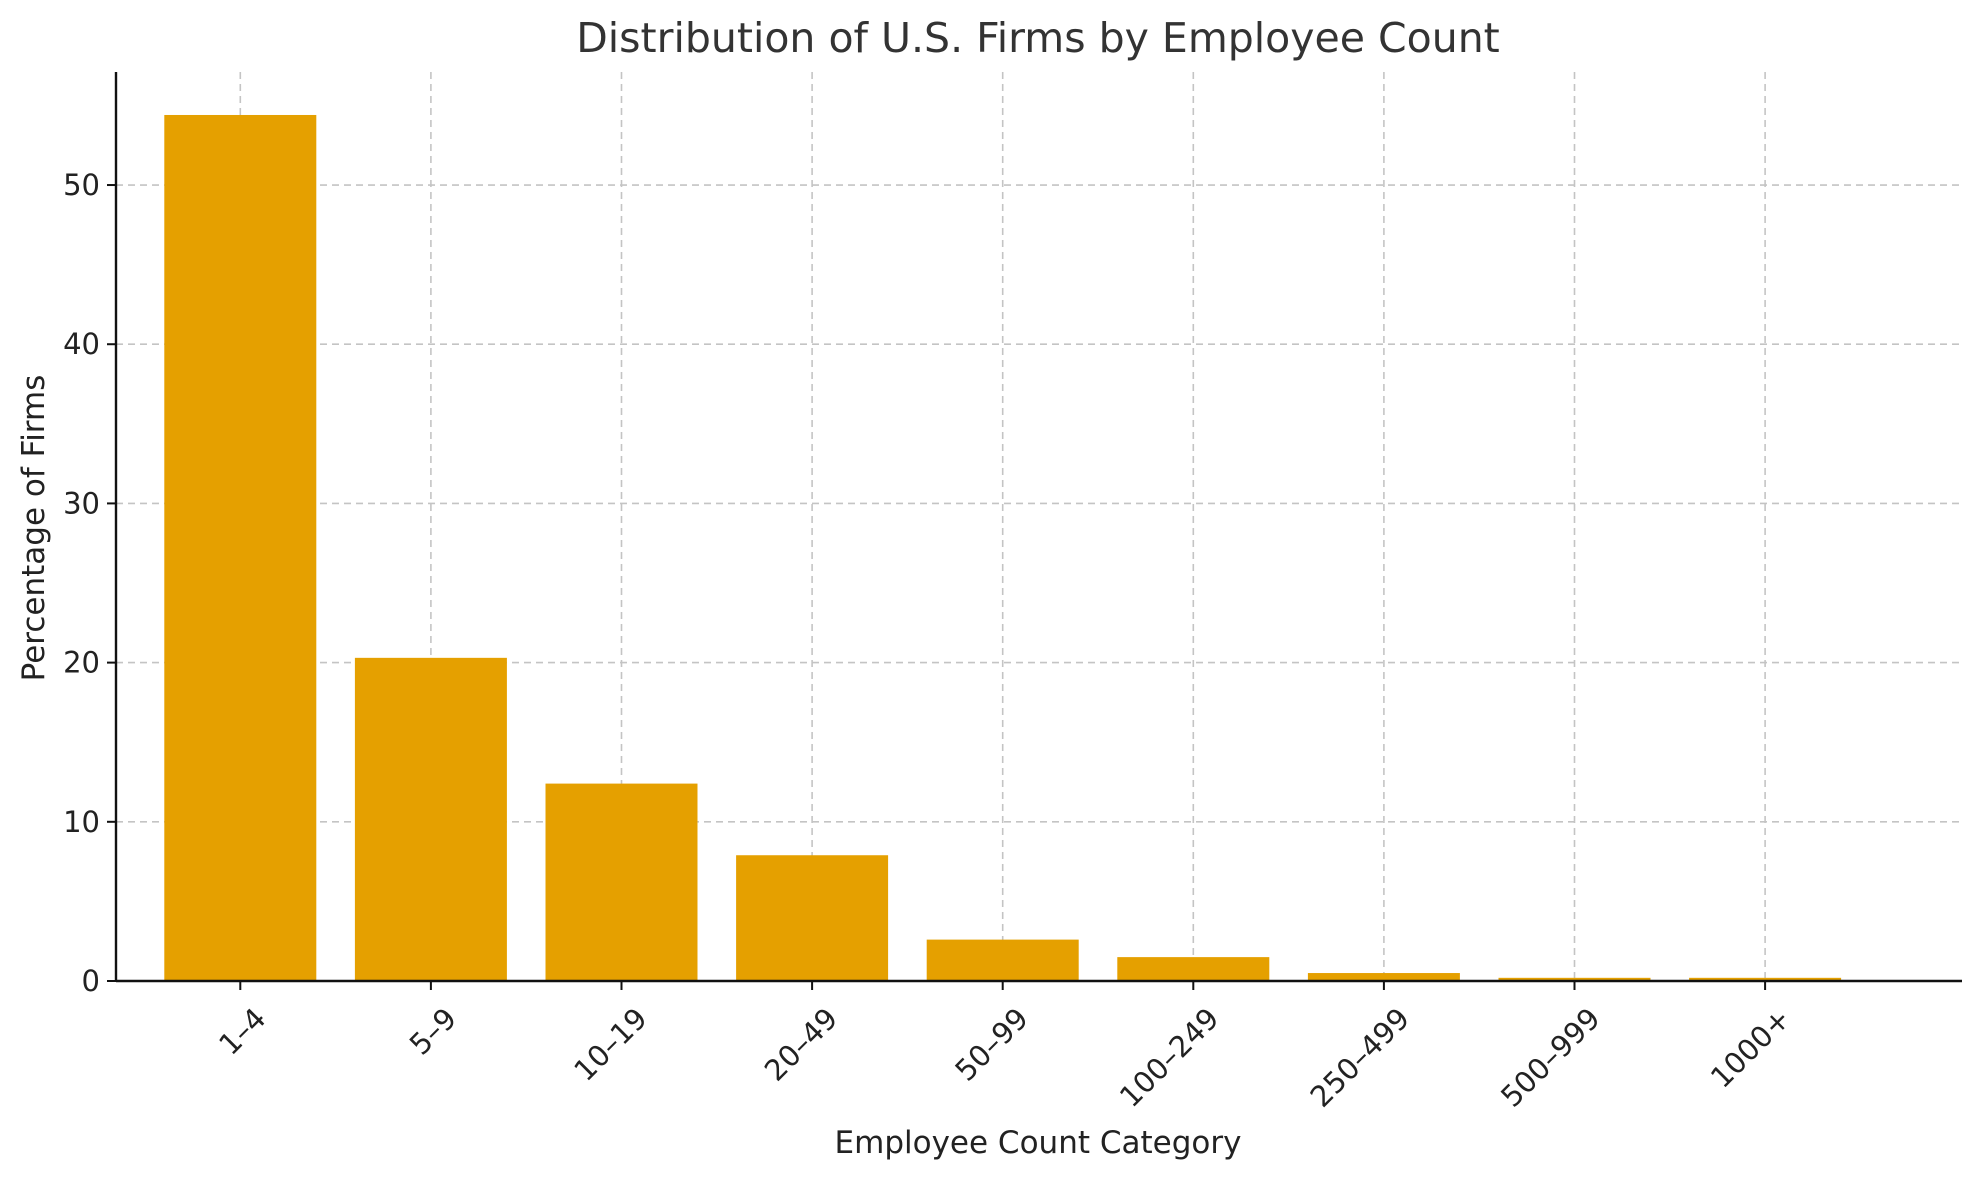 This screenshot has width=1979, height=1180. Describe the element at coordinates (433, 1031) in the screenshot. I see `x-tick-label: 5–9` at that location.